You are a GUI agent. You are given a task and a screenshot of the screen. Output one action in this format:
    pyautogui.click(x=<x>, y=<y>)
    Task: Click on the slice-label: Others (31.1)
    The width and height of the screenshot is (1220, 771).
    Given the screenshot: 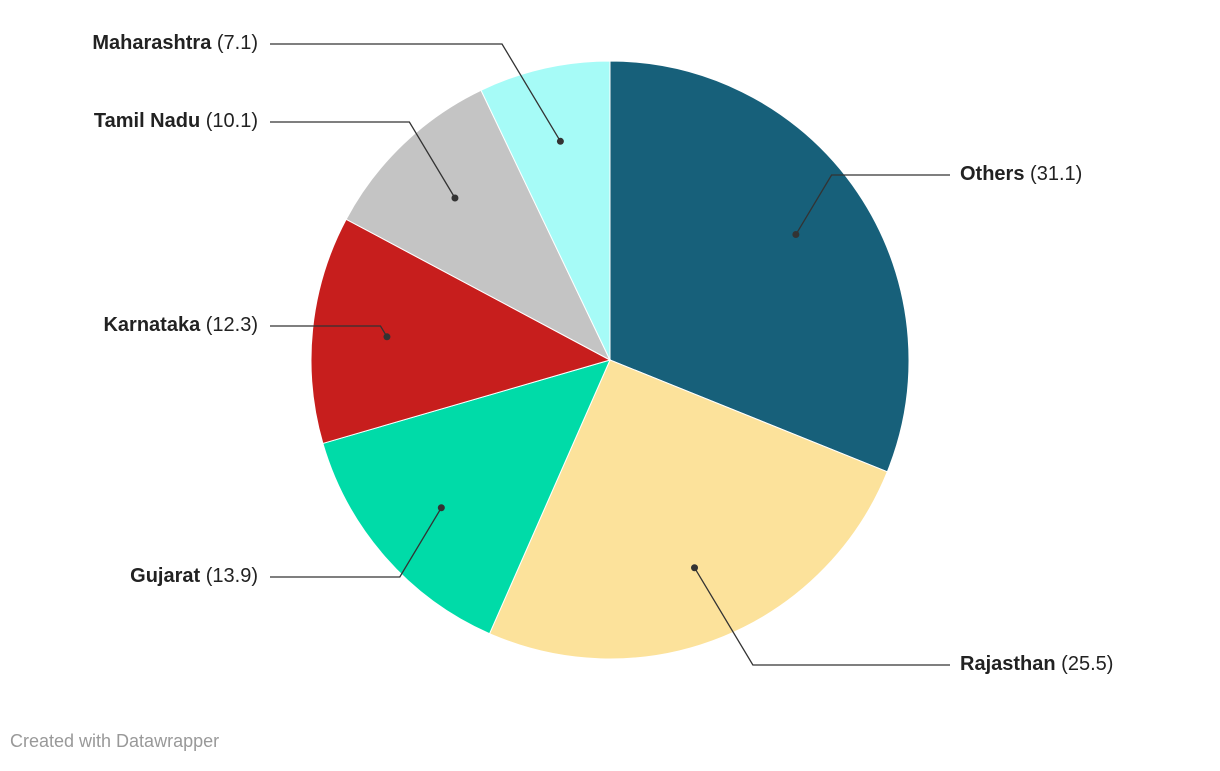 What is the action you would take?
    pyautogui.click(x=1021, y=174)
    